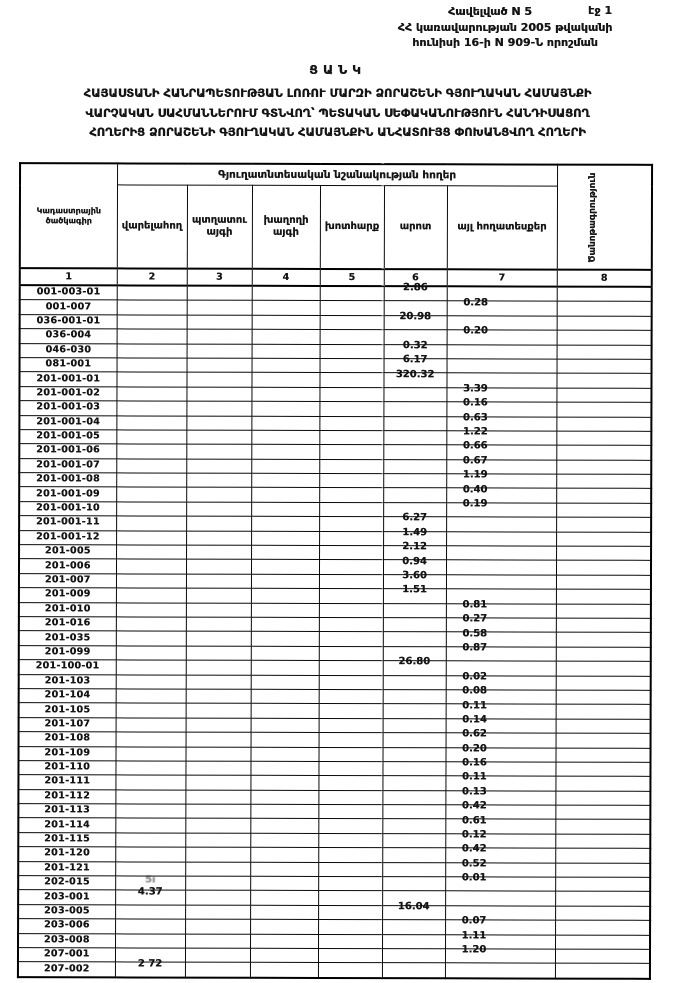 This screenshot has width=675, height=983. I want to click on cadastral-code: 201-001-06, so click(68, 450).